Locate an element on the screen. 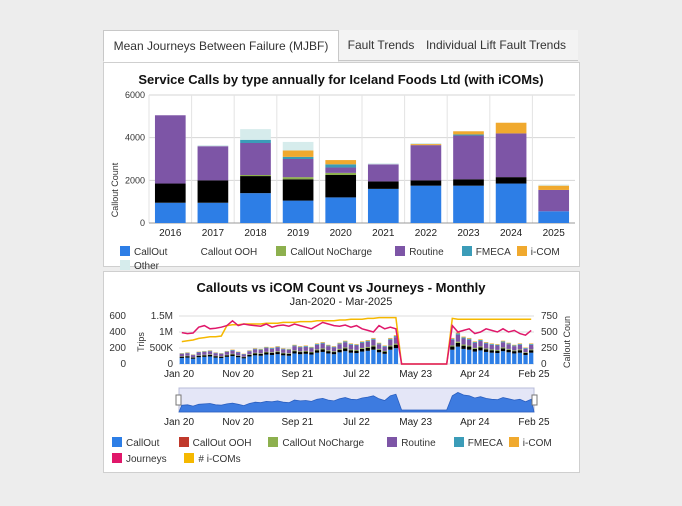 This screenshot has height=506, width=682. legend-item-routine: Routine is located at coordinates (419, 252).